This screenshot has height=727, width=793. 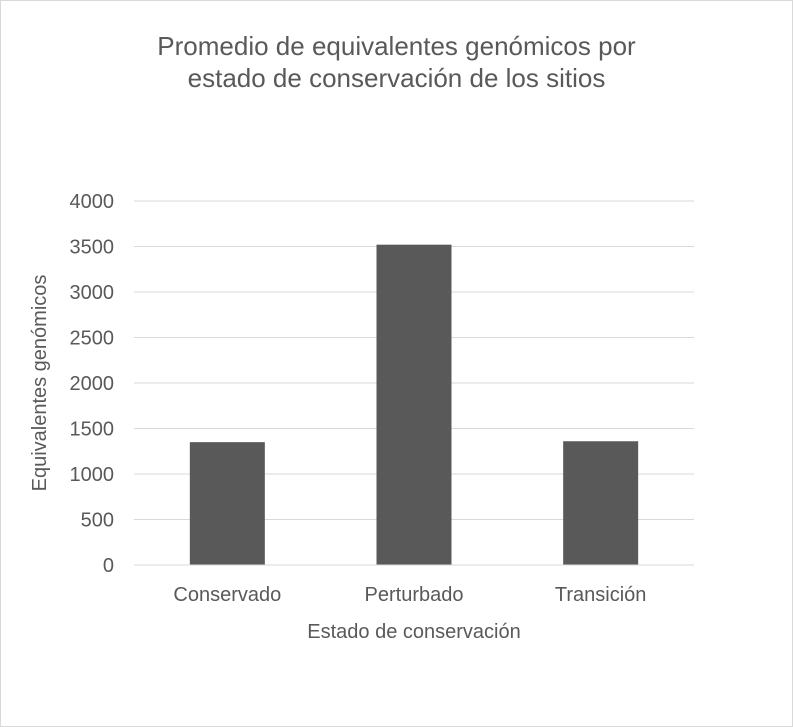 What do you see at coordinates (92, 339) in the screenshot?
I see `y-tick-label: 2500` at bounding box center [92, 339].